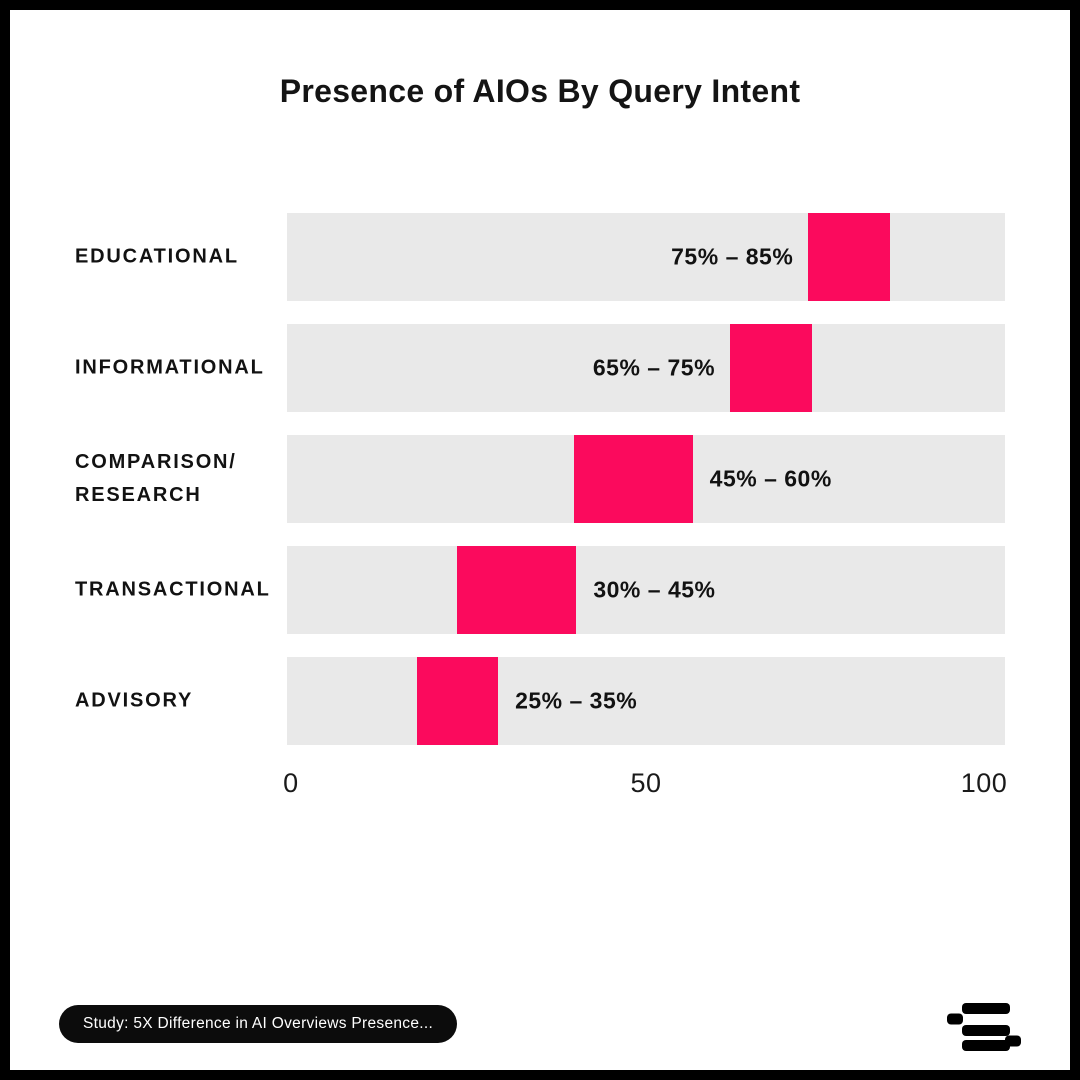  What do you see at coordinates (732, 256) in the screenshot?
I see `range-label: 75% – 85%` at bounding box center [732, 256].